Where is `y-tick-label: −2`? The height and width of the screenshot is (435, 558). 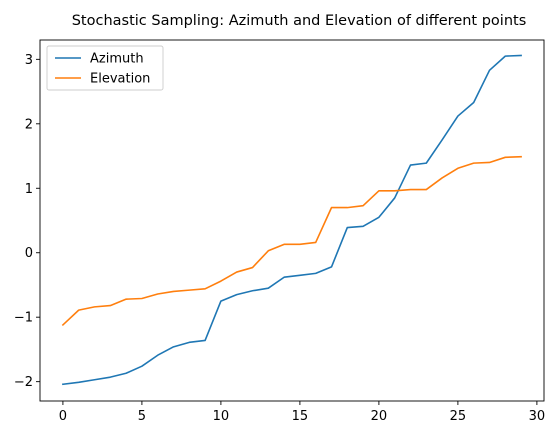 y-tick-label: −2 is located at coordinates (23, 382).